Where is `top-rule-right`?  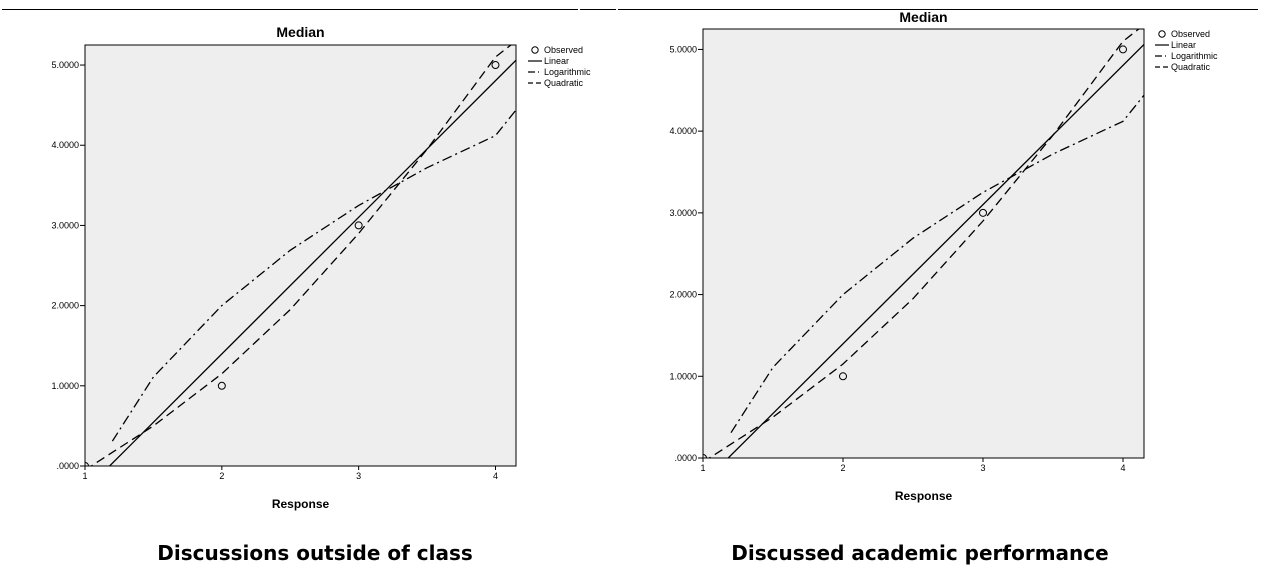
top-rule-right is located at coordinates (938, 9).